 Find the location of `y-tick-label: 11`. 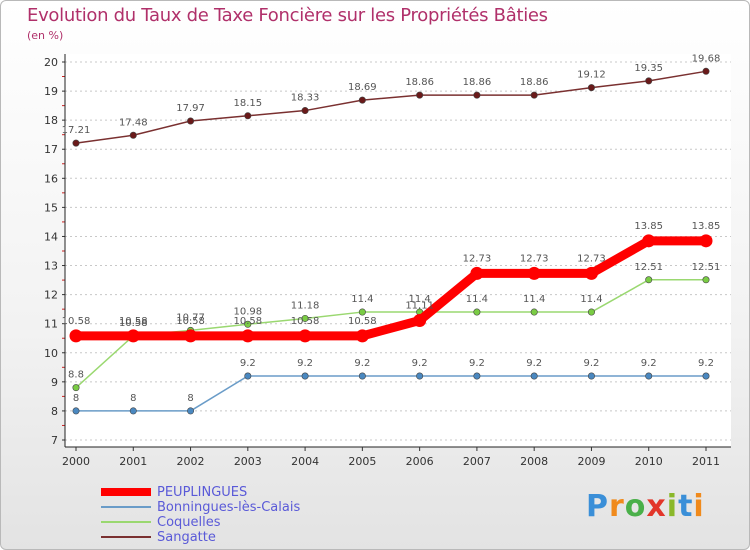

y-tick-label: 11 is located at coordinates (51, 324).